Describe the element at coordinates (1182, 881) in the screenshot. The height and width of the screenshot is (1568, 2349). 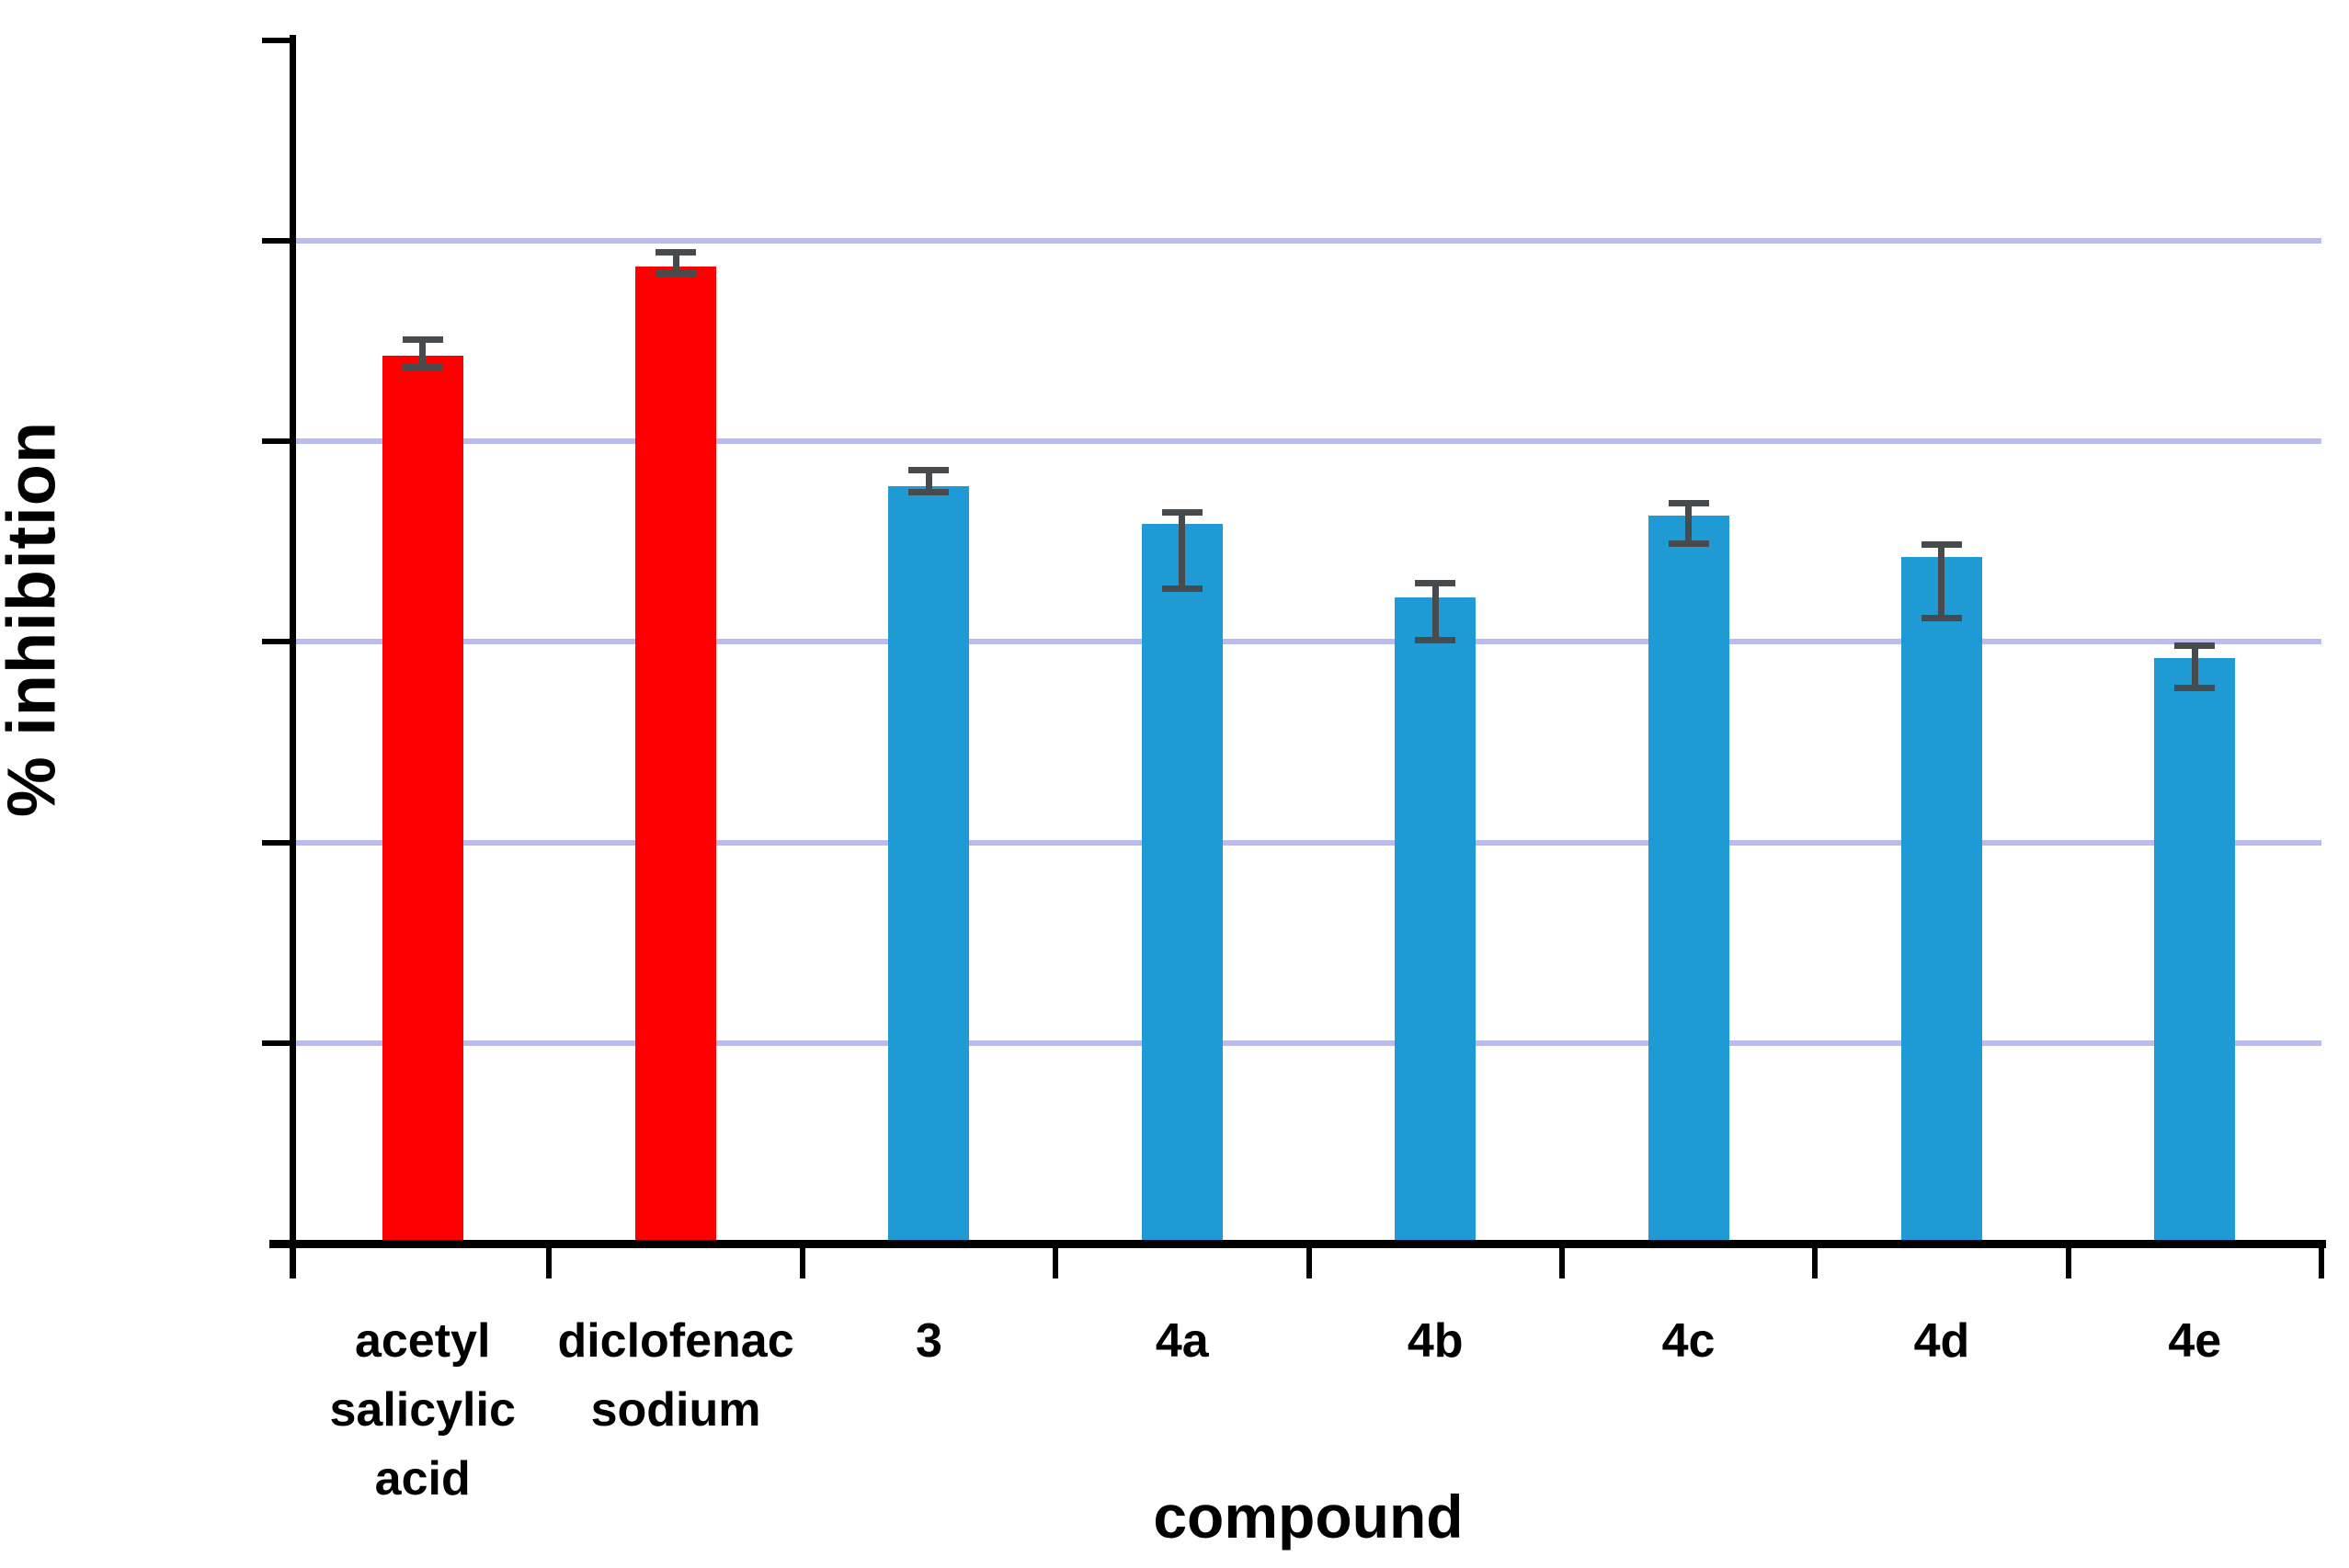
I see `bar-4a` at that location.